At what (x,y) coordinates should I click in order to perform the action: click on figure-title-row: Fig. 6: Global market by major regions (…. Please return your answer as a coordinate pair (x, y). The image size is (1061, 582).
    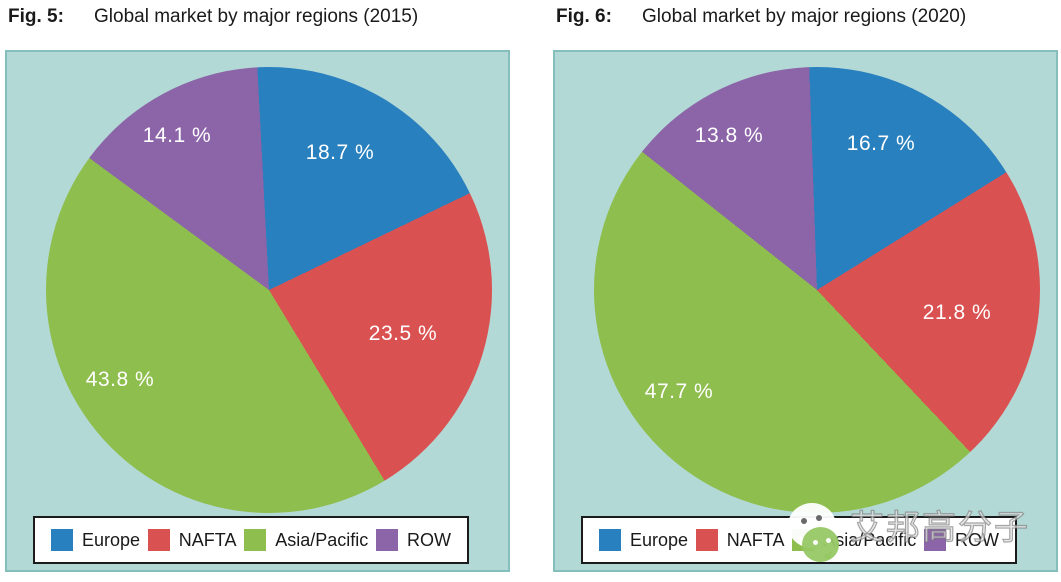
    Looking at the image, I should click on (761, 17).